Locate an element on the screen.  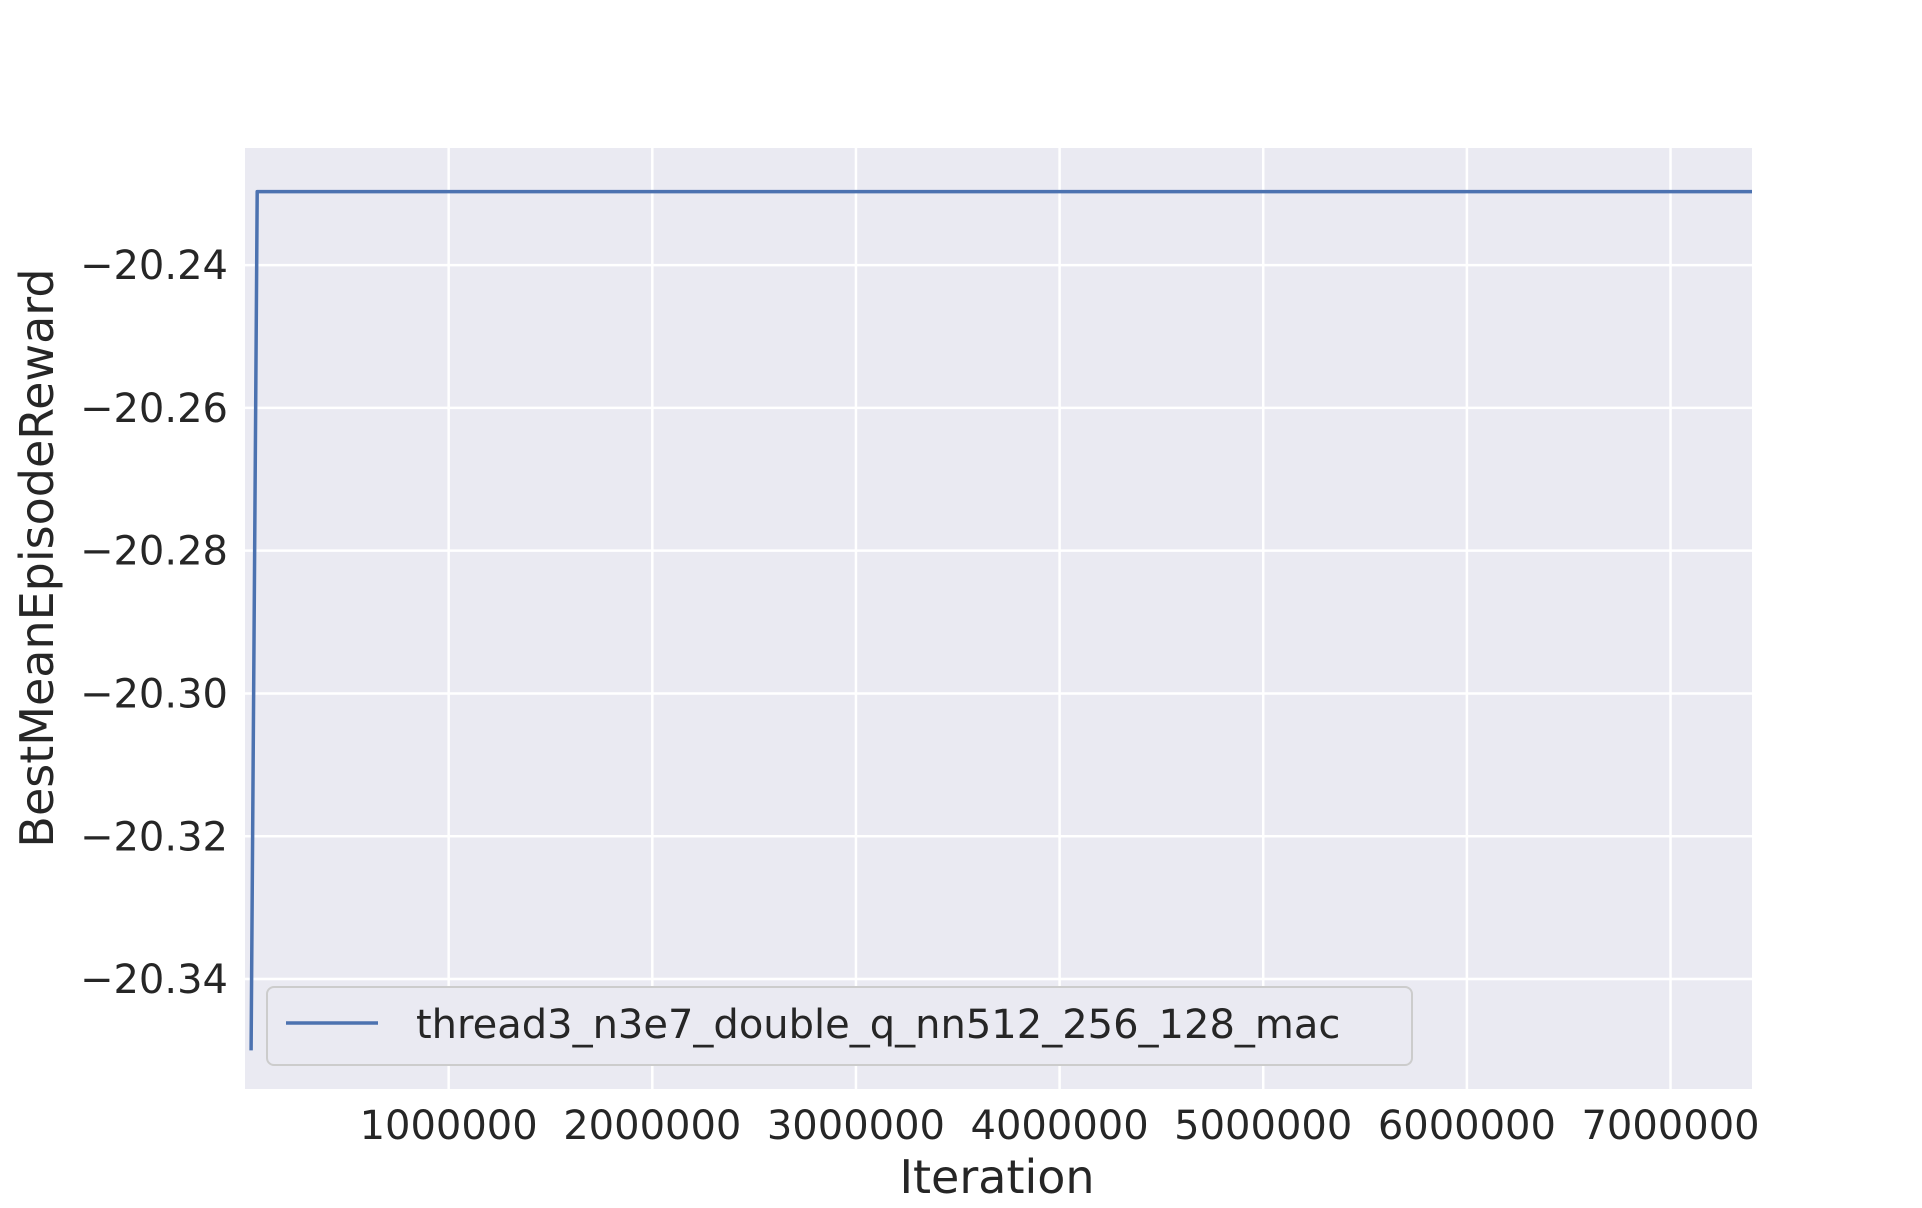
legend: thread3_n3e7_double_q_nn512_256_128_mac is located at coordinates (839, 1026).